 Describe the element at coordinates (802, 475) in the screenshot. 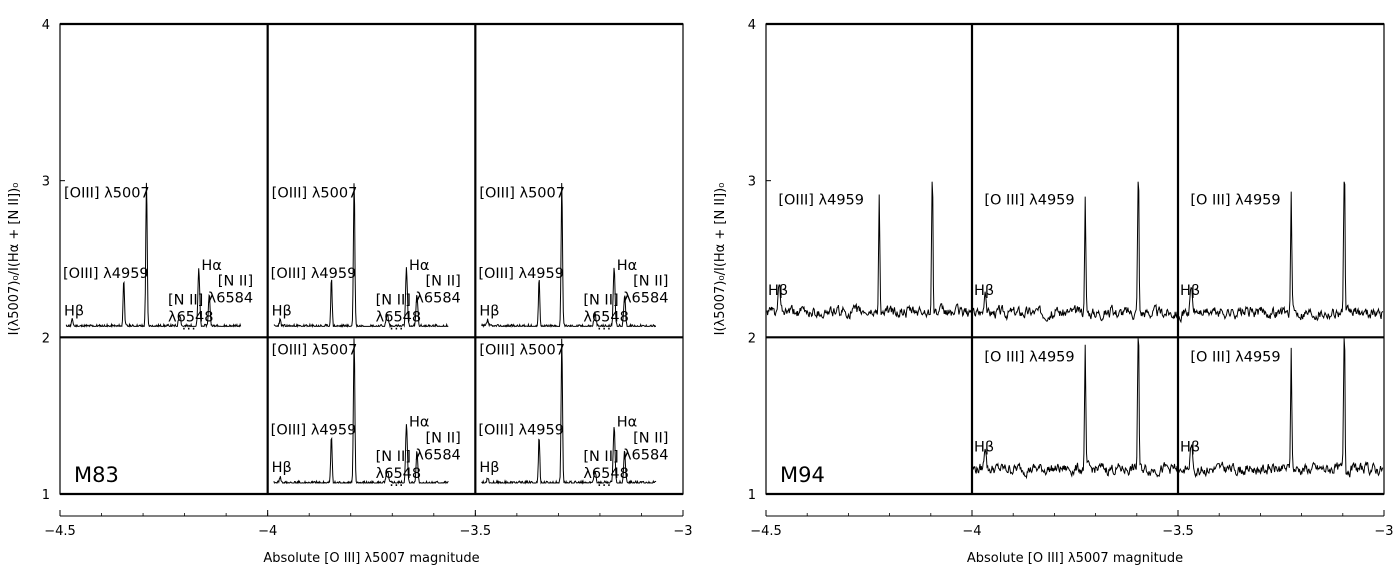

I see `galaxy-label: M94` at that location.